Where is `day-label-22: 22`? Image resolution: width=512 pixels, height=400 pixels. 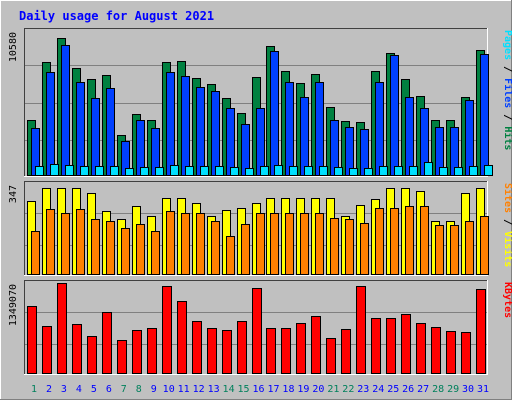 day-label-22: 22 is located at coordinates (348, 389).